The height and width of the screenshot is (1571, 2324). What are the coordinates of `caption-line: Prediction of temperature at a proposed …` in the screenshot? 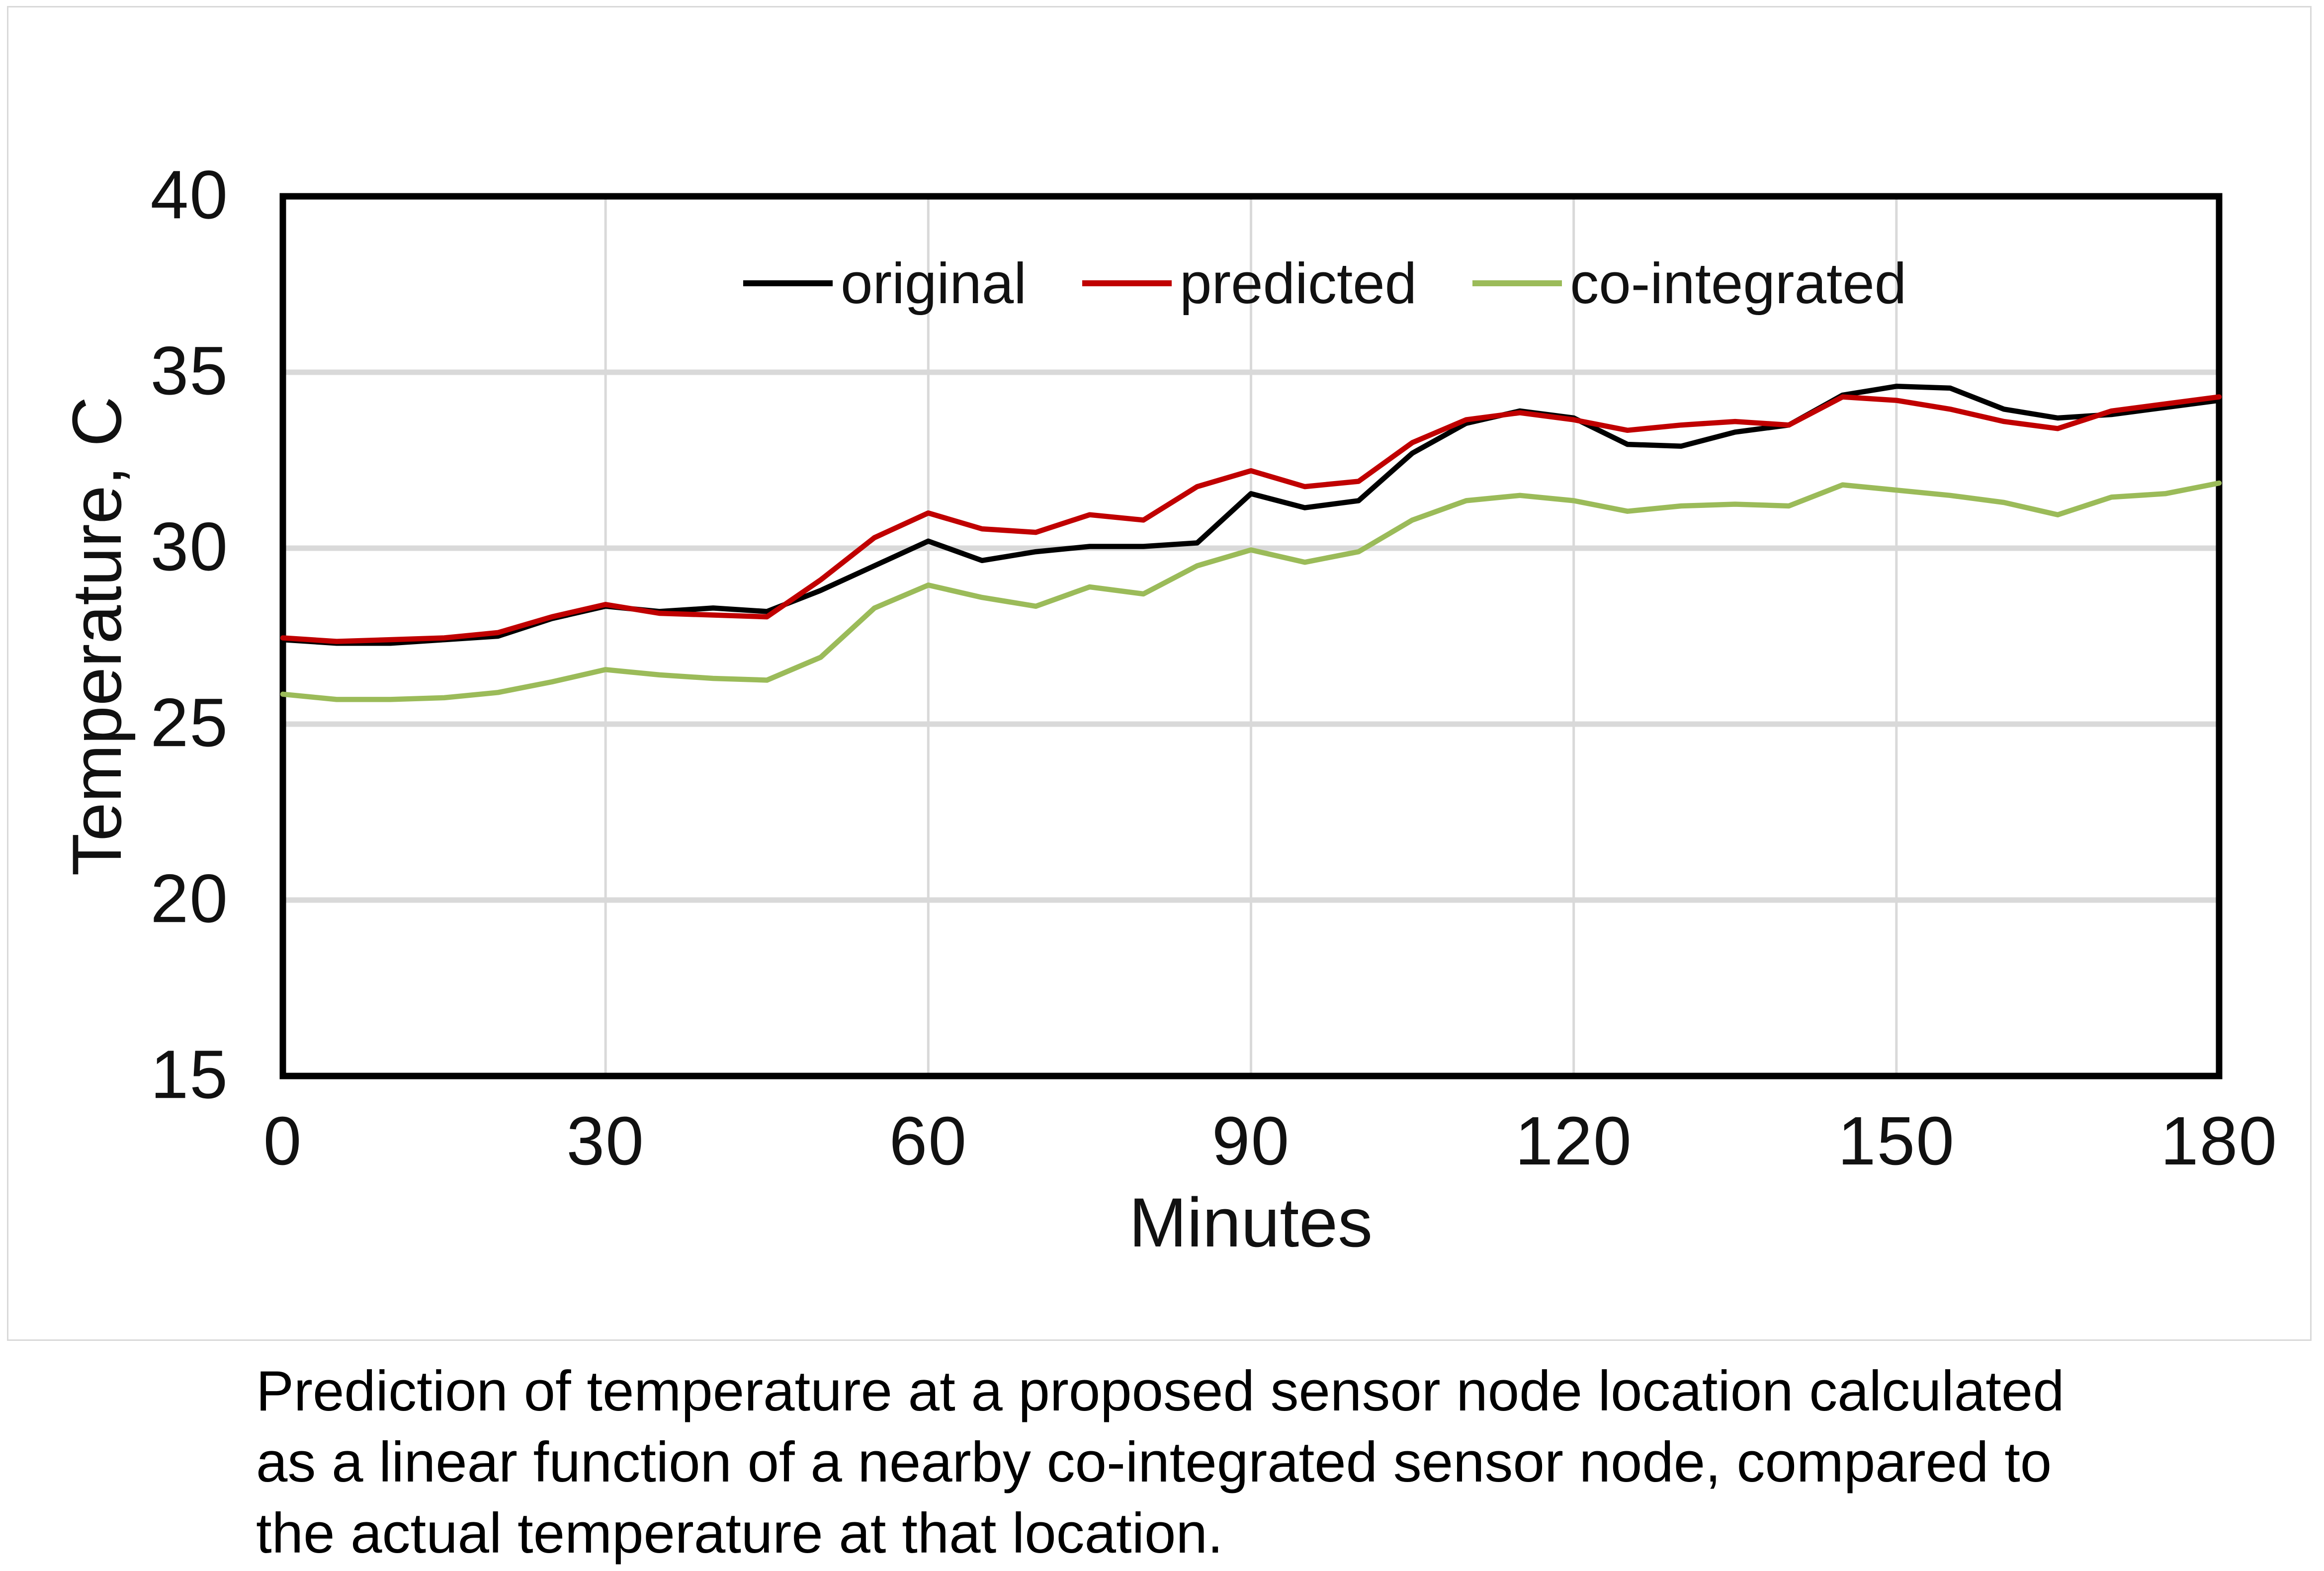 It's located at (1160, 1391).